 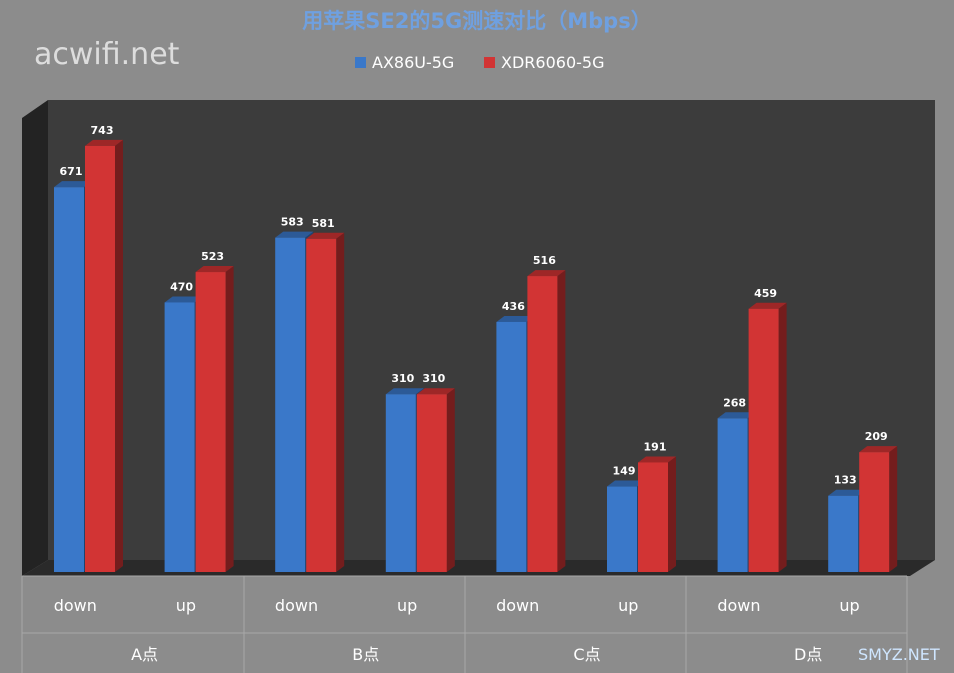 I want to click on data-label: 459, so click(x=765, y=293).